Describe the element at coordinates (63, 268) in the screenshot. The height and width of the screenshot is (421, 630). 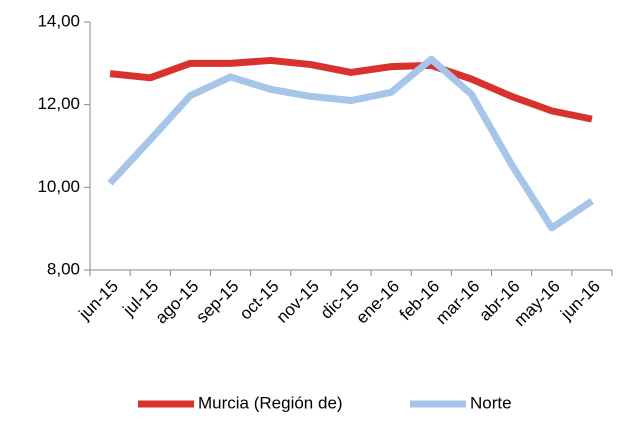
I see `y-tick-label: 8,00` at that location.